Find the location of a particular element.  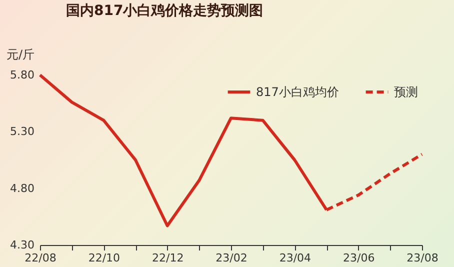

y-tick-label: 4.80 is located at coordinates (22, 188).